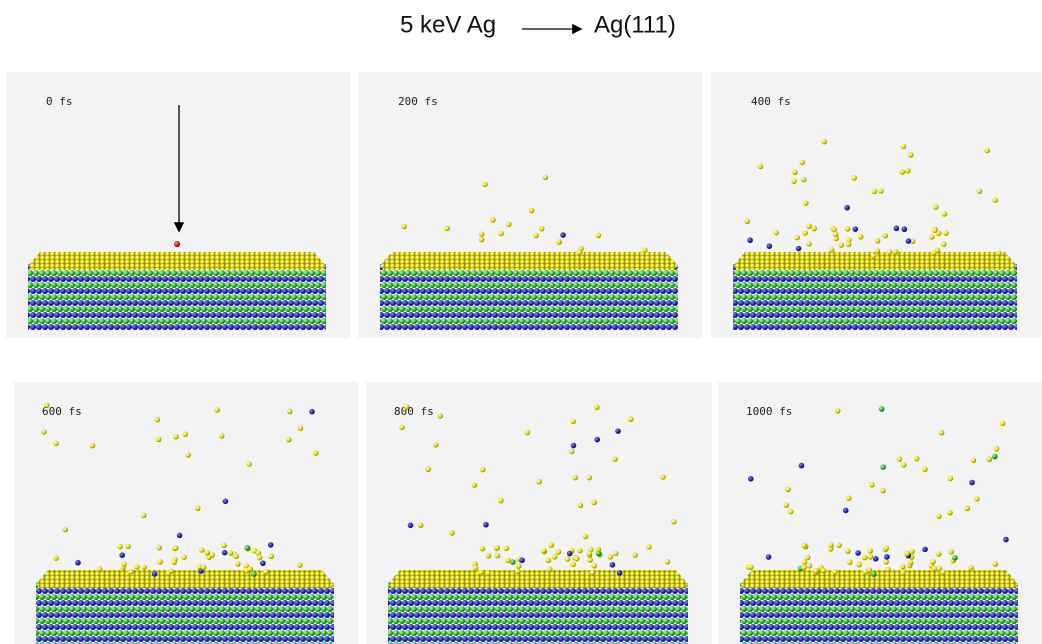 The image size is (1042, 644). Describe the element at coordinates (530, 205) in the screenshot. I see `panel: 200 fs` at that location.